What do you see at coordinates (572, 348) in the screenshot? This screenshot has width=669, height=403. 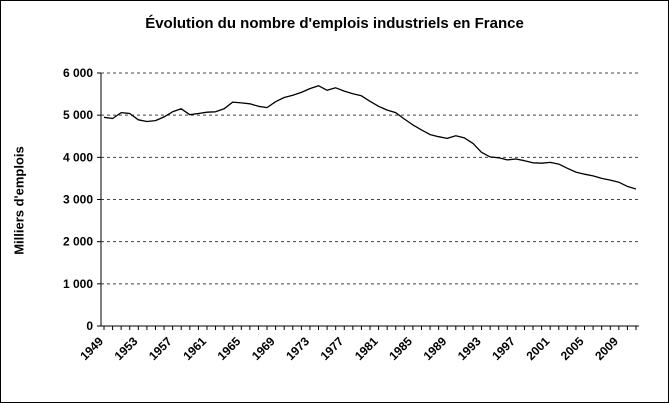 I see `x-tick-label: 2005` at bounding box center [572, 348].